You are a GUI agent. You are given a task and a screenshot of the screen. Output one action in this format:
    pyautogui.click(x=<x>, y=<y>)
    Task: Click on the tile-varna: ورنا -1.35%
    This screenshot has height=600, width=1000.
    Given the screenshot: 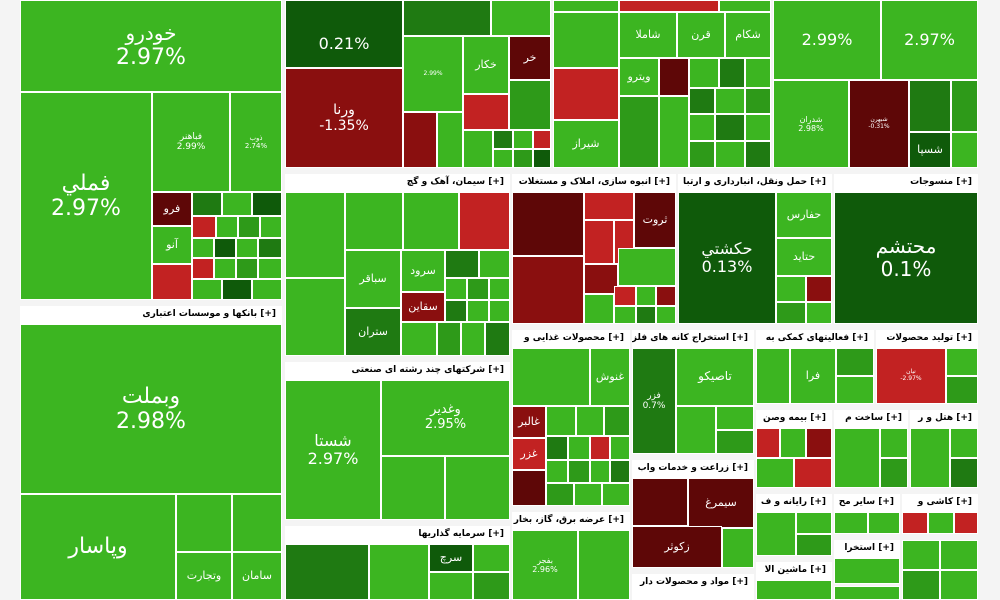 What is the action you would take?
    pyautogui.click(x=344, y=118)
    